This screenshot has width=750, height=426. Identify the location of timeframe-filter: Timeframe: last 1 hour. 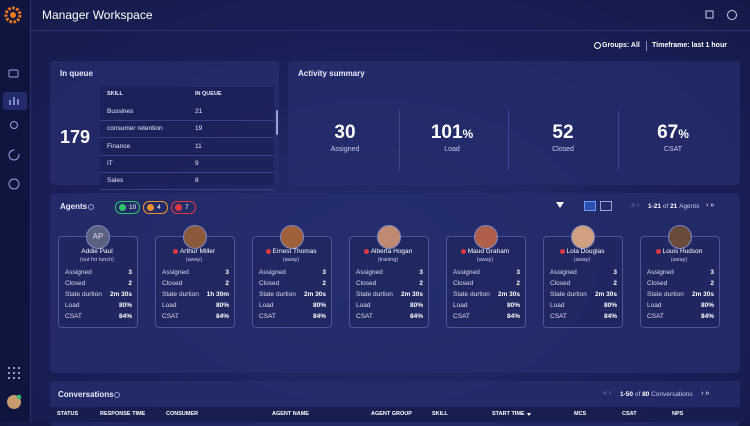
(689, 45).